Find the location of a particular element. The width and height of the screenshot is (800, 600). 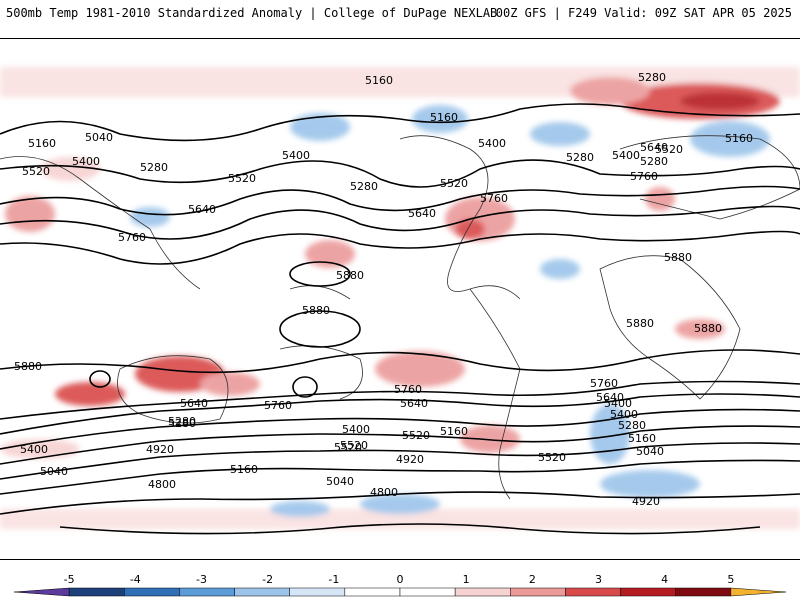

colorbar-tick-label: 5 is located at coordinates (730, 579).